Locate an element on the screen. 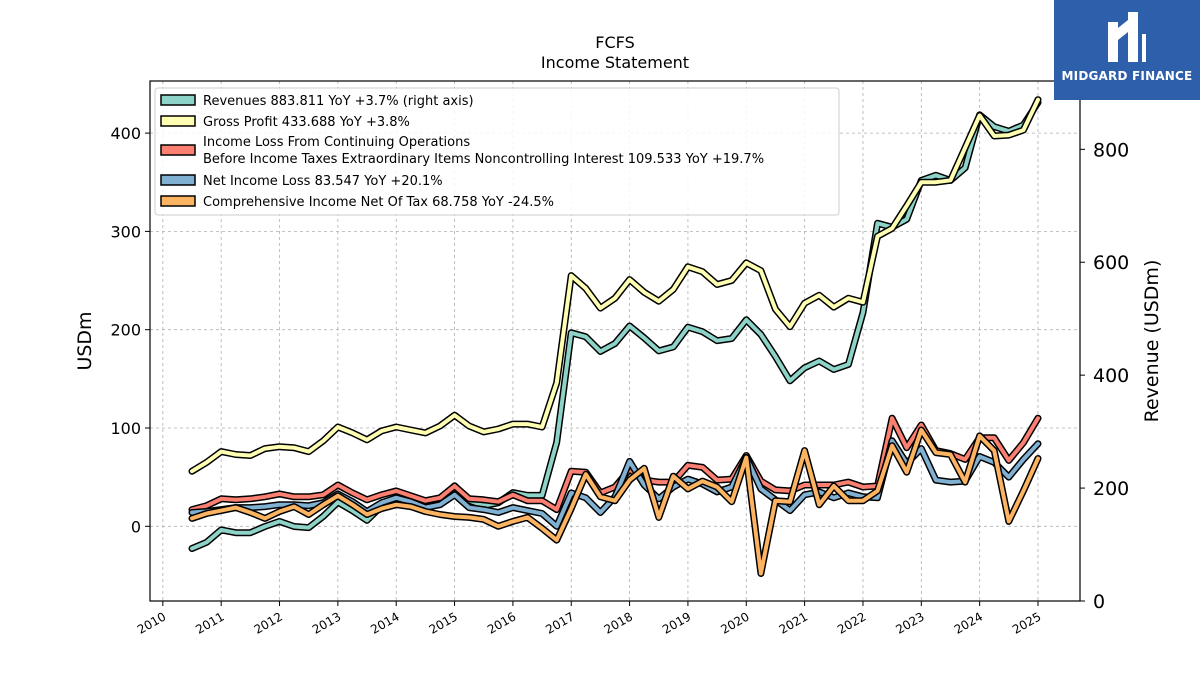 The height and width of the screenshot is (675, 1200). chart-subtitle: Income Statement is located at coordinates (615, 62).